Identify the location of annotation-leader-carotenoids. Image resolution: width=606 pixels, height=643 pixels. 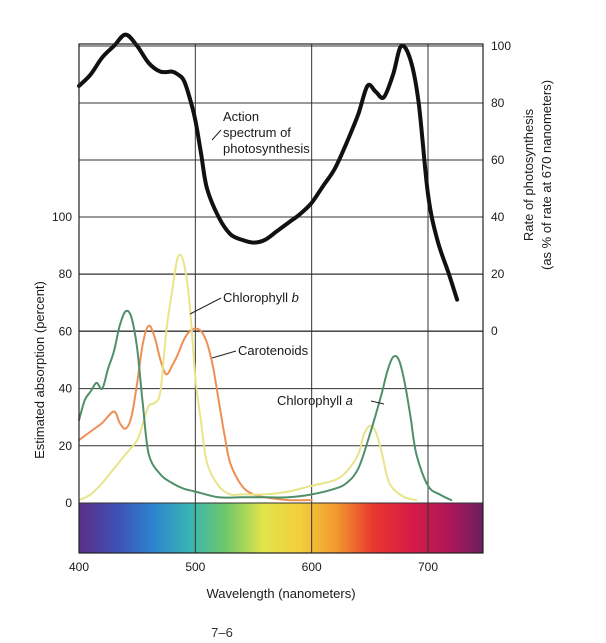
(224, 354).